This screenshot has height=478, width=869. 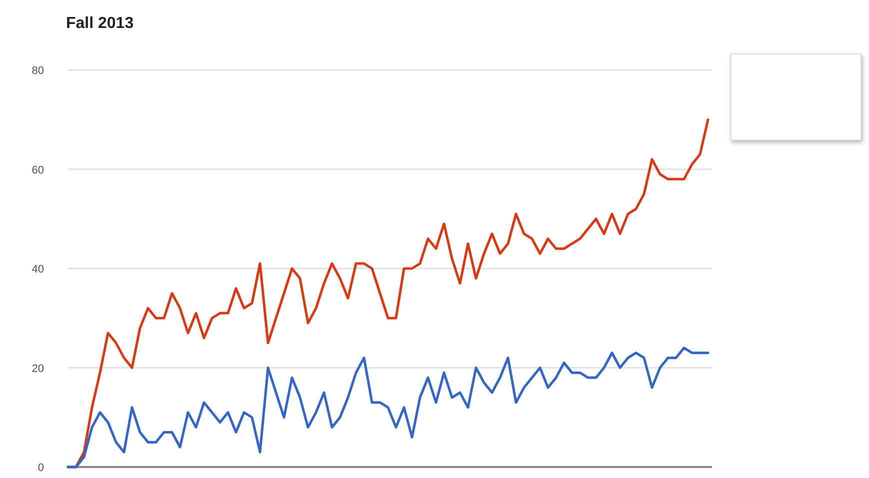 What do you see at coordinates (38, 270) in the screenshot?
I see `y-tick-label: 40` at bounding box center [38, 270].